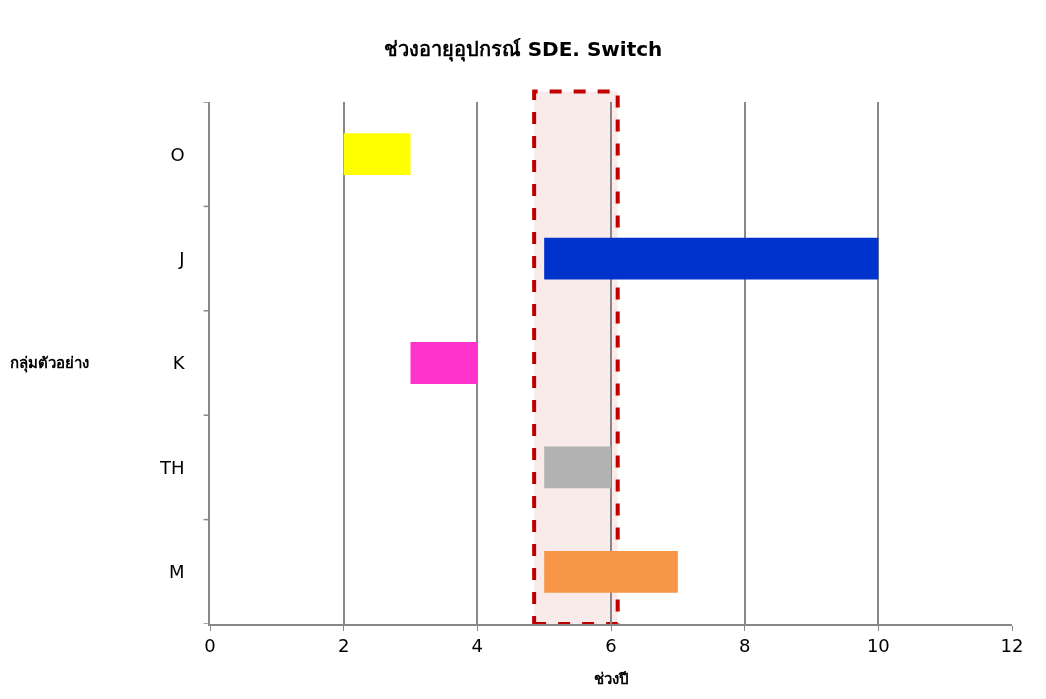 The image size is (1046, 699). I want to click on y-tick-label: O, so click(177, 154).